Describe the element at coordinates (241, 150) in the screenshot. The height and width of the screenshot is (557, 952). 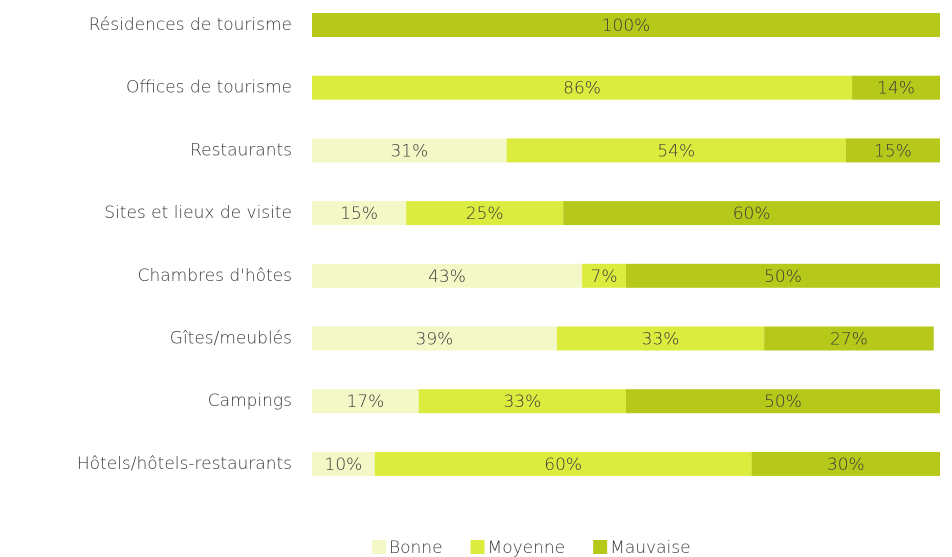
I see `category-label: Restaurants` at that location.